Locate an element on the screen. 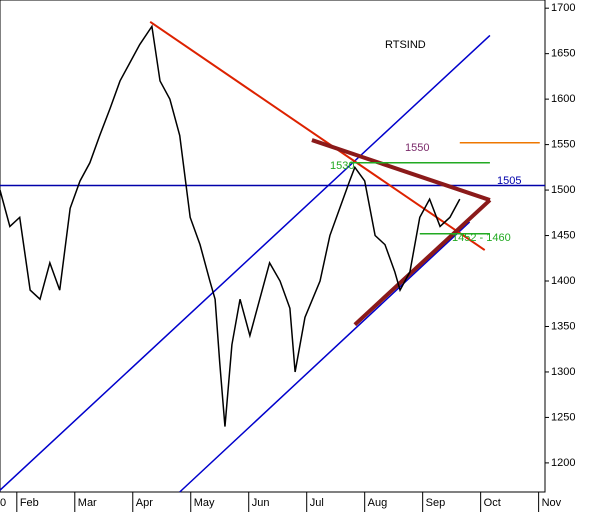  x-tick-label: Oct is located at coordinates (492, 503).